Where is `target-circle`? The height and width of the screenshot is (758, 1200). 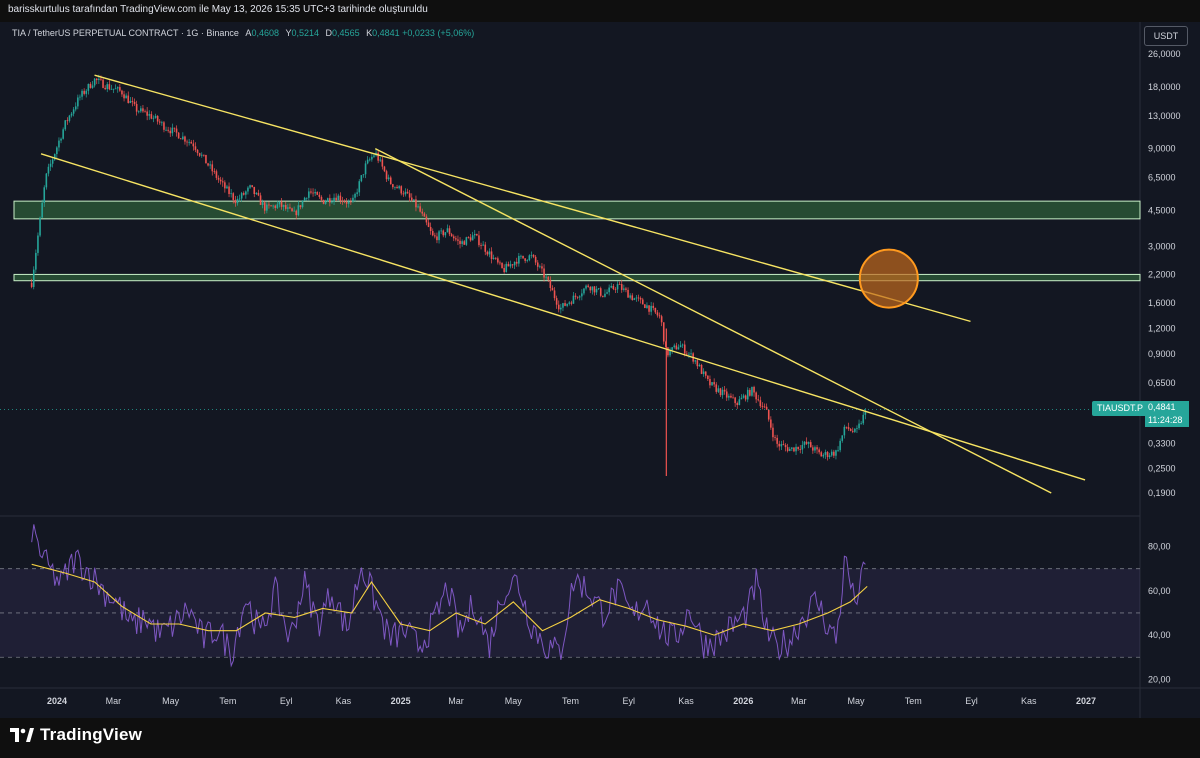 target-circle is located at coordinates (888, 278).